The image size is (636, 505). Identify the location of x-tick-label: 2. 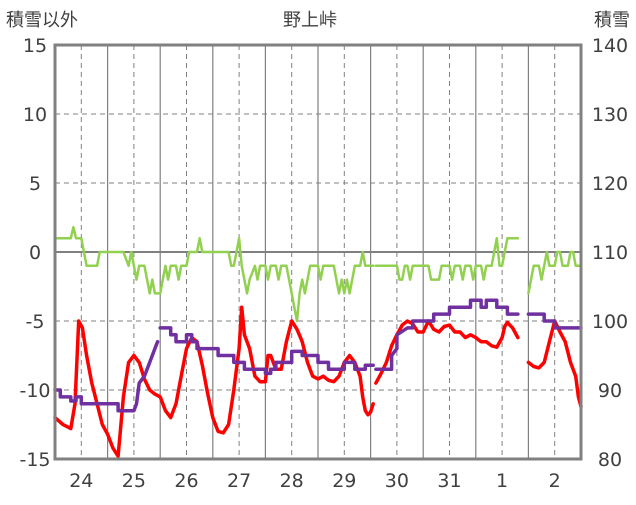
(555, 481).